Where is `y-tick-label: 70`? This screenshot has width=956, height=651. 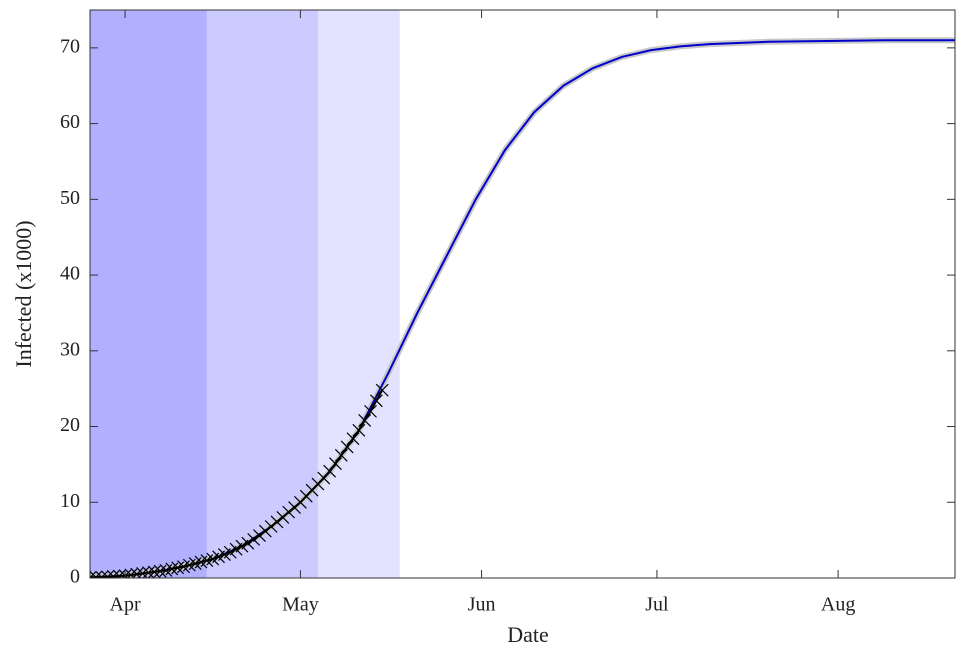
y-tick-label: 70 is located at coordinates (70, 46).